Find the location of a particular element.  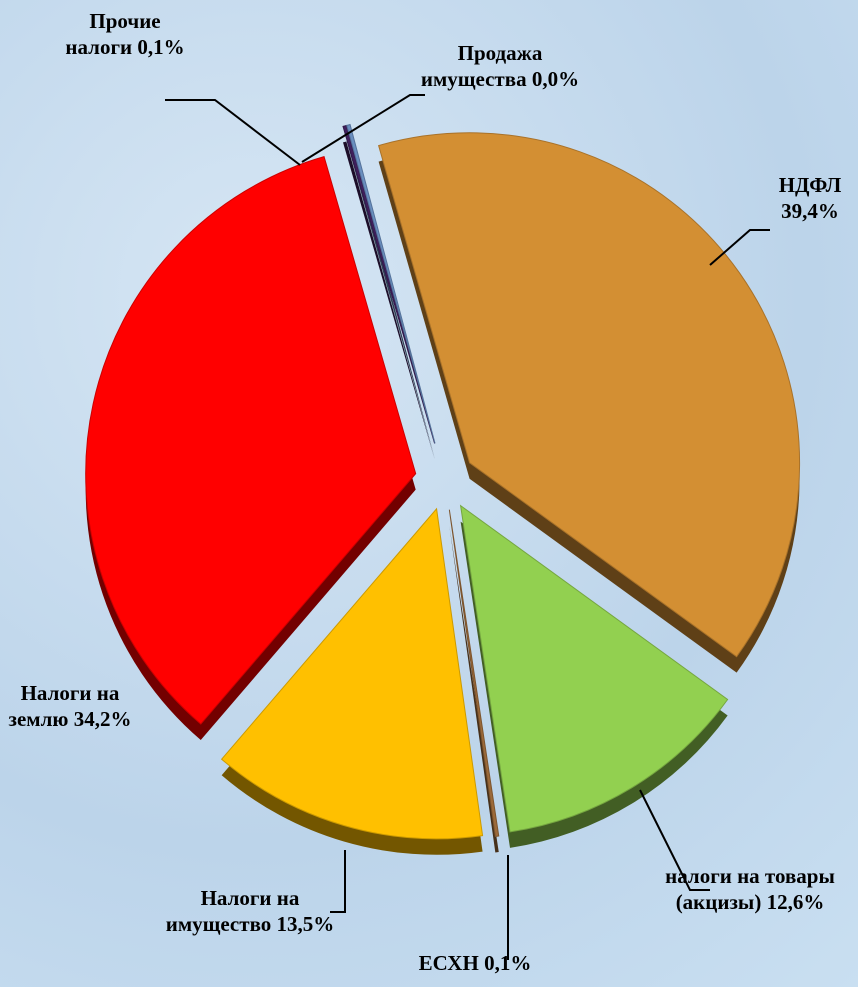

category-name: Продажа имущества is located at coordinates (481, 66).